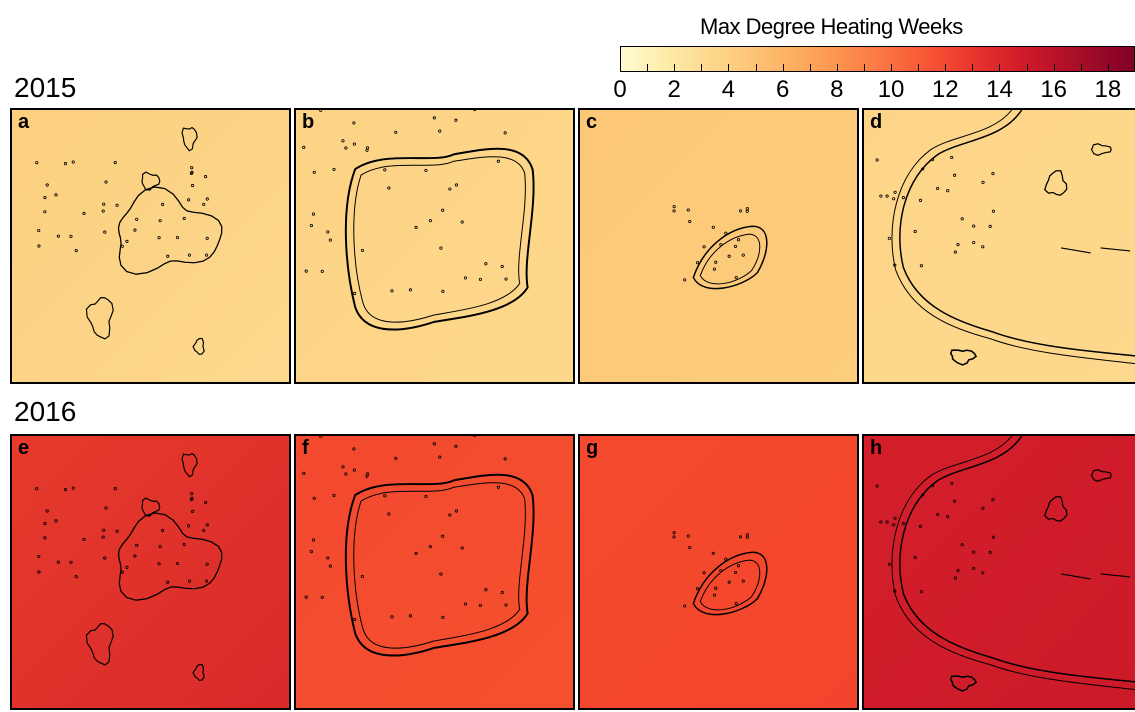 This screenshot has height=712, width=1135. I want to click on map-panel-a: a, so click(150, 246).